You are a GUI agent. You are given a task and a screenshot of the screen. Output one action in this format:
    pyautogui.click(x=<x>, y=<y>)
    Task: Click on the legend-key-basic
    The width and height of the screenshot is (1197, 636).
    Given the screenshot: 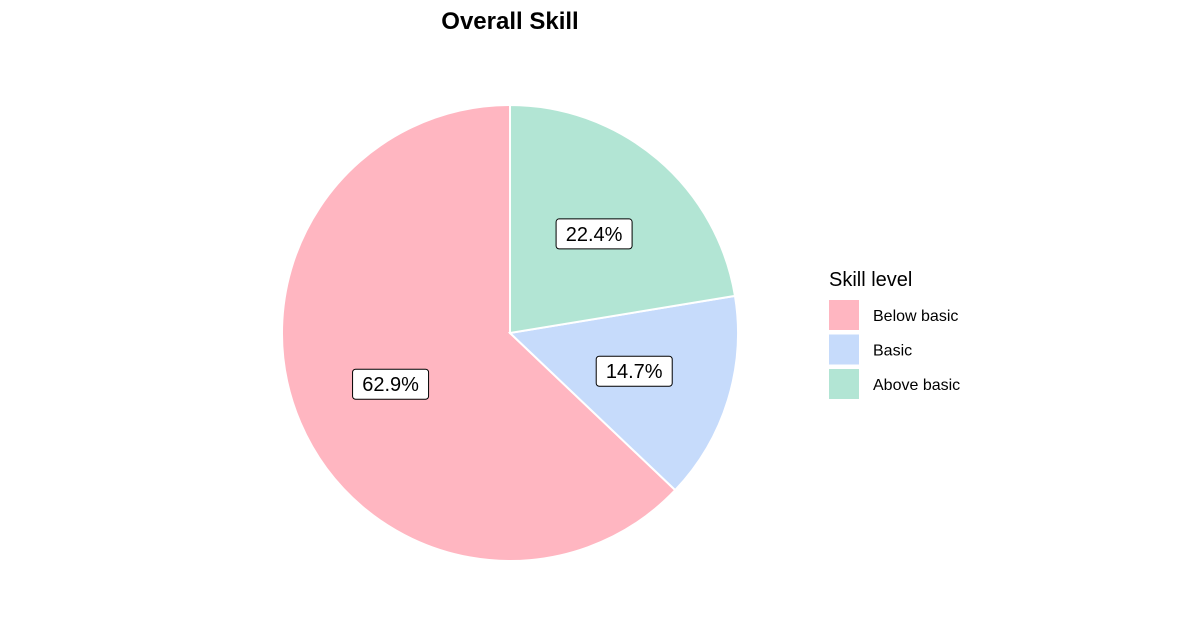 What is the action you would take?
    pyautogui.click(x=844, y=349)
    